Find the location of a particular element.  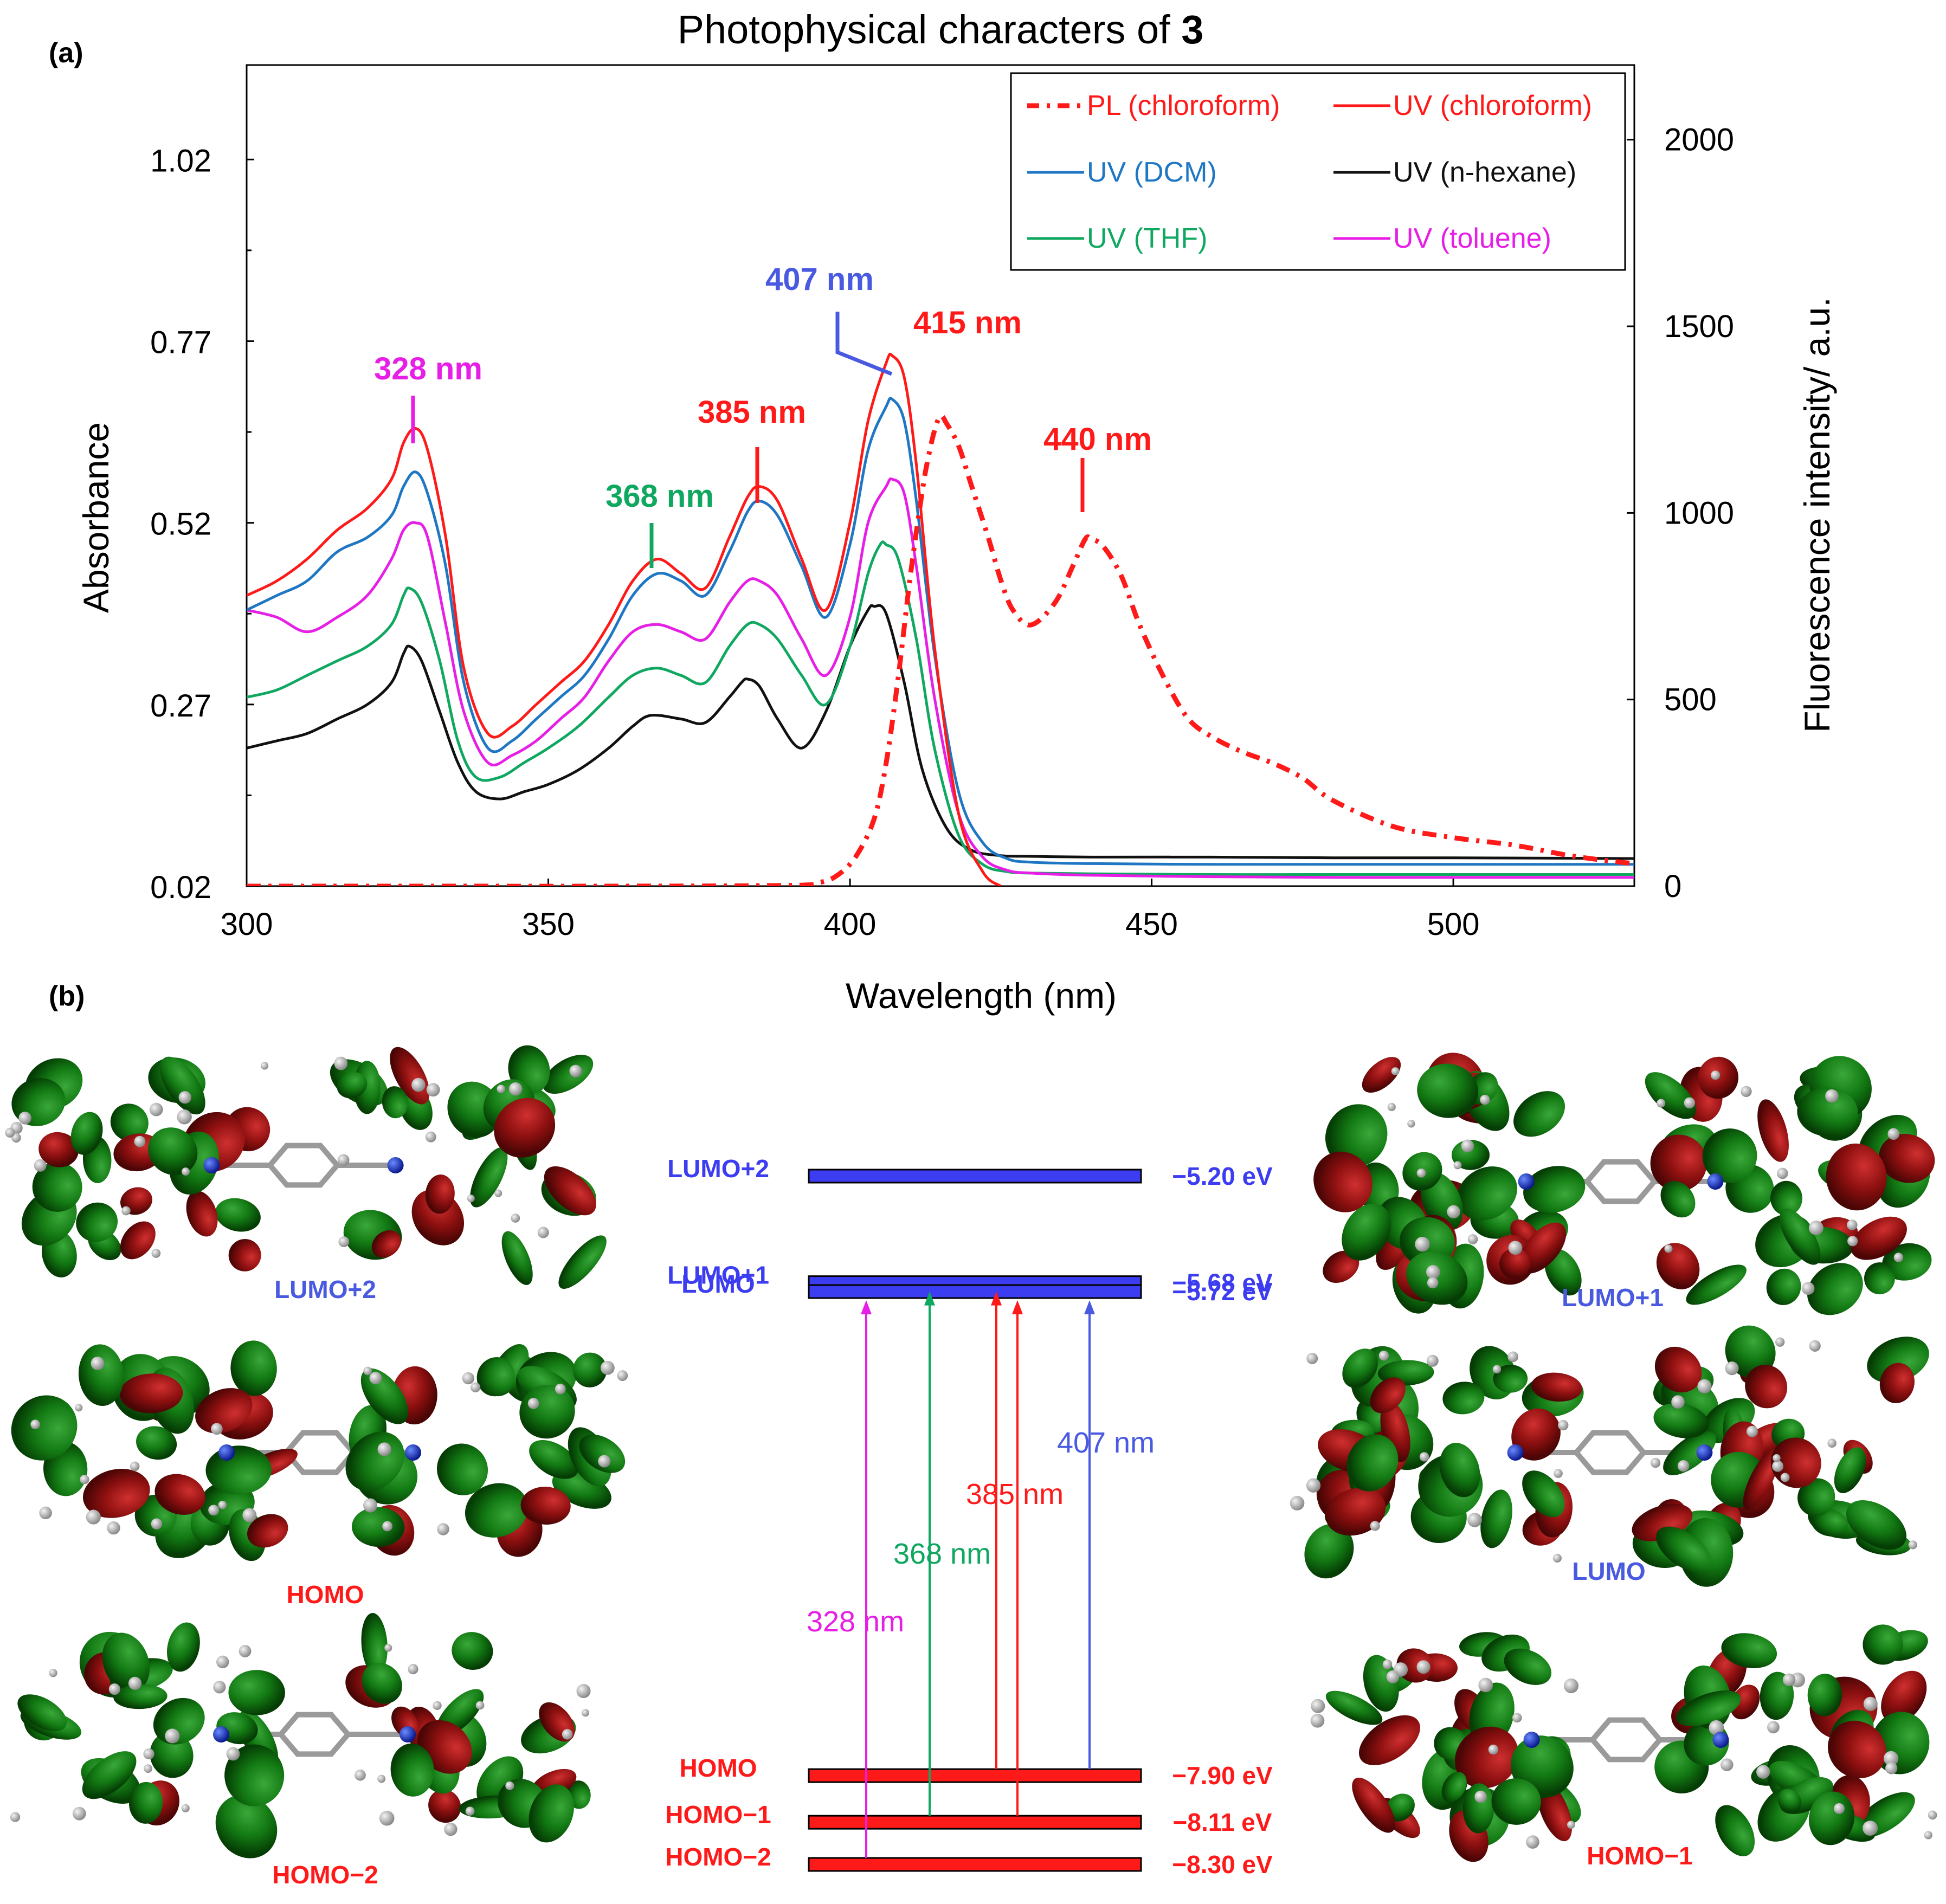

orbital-label-lumo2: LUMO+2 is located at coordinates (325, 1289).